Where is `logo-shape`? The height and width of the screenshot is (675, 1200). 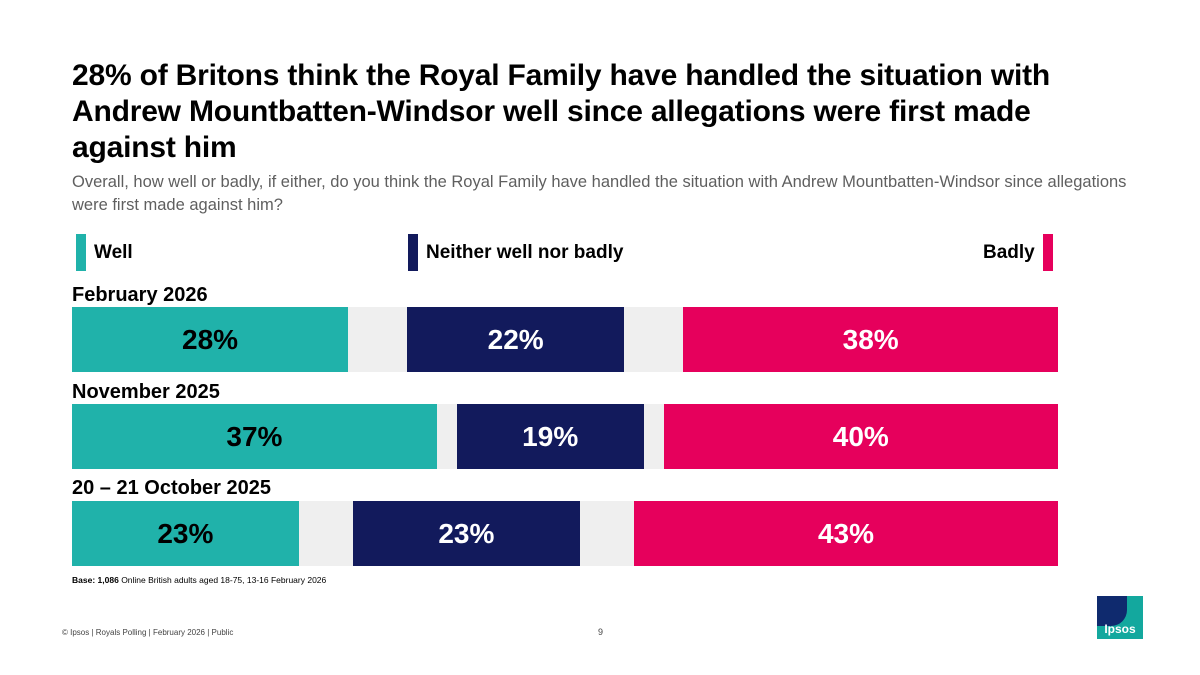 logo-shape is located at coordinates (1112, 611).